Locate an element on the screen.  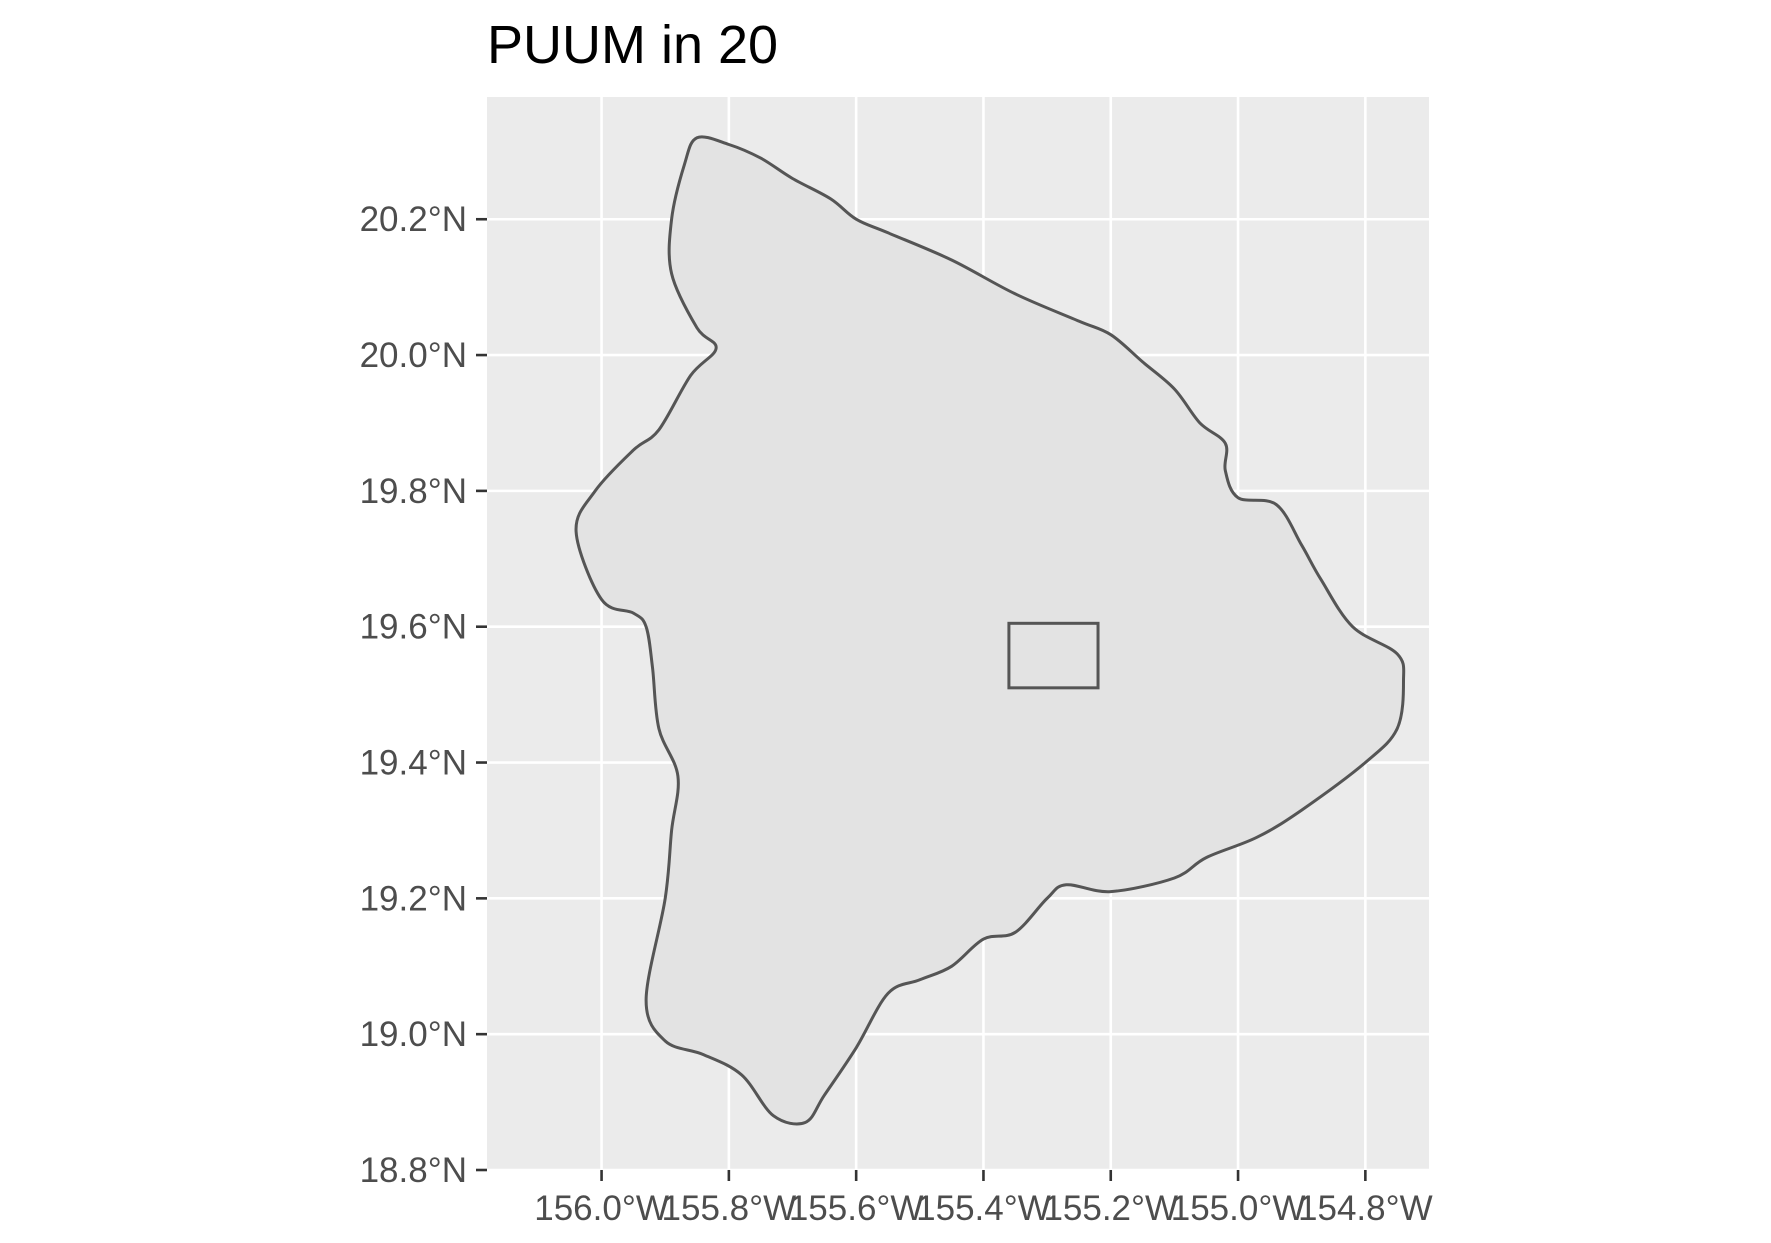
y-tick-label-5: 19.8°N is located at coordinates (413, 491).